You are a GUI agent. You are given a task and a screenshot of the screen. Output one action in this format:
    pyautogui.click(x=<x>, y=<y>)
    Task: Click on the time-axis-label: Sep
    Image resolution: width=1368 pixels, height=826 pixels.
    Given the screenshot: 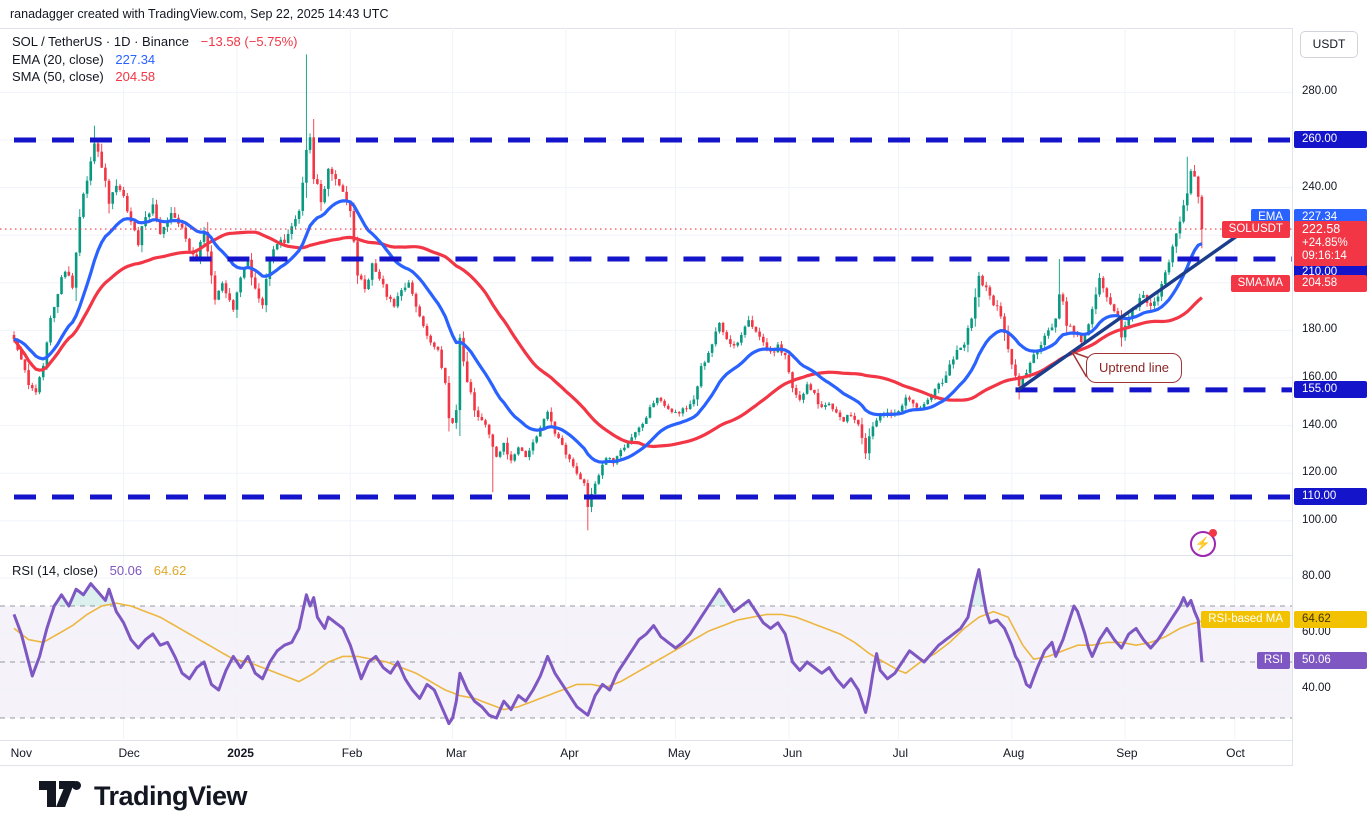 What is the action you would take?
    pyautogui.click(x=1127, y=753)
    